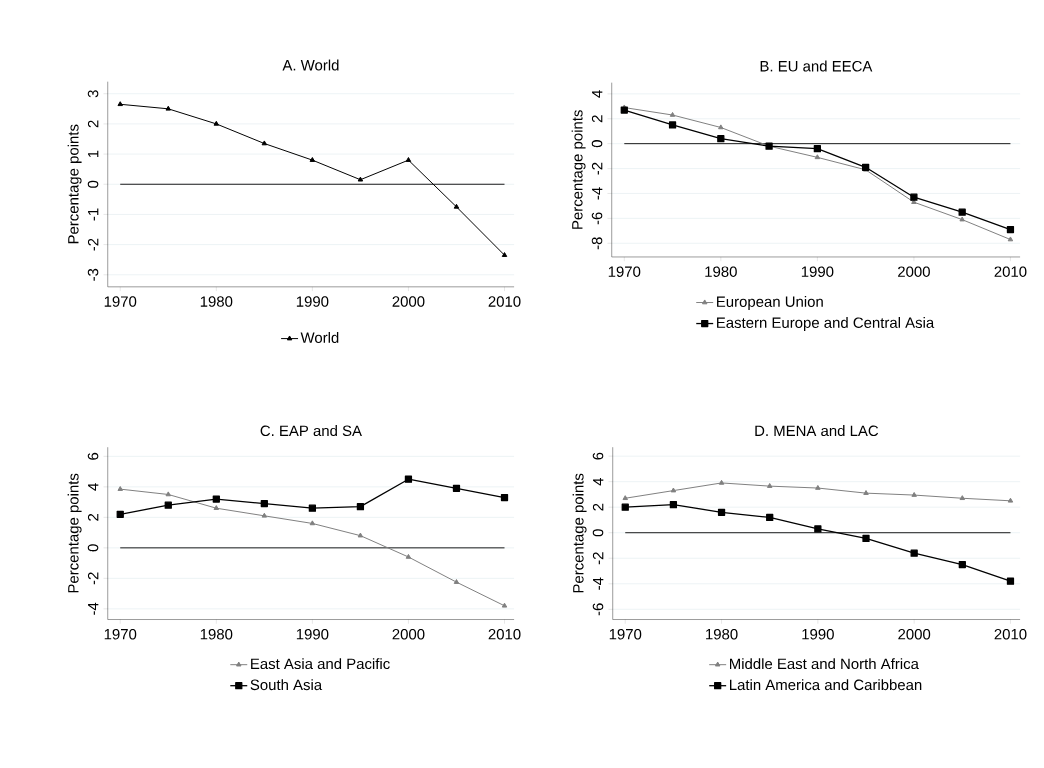 Image resolution: width=1044 pixels, height=768 pixels. What do you see at coordinates (816, 66) in the screenshot?
I see `chart-title: B. EU and EECA` at bounding box center [816, 66].